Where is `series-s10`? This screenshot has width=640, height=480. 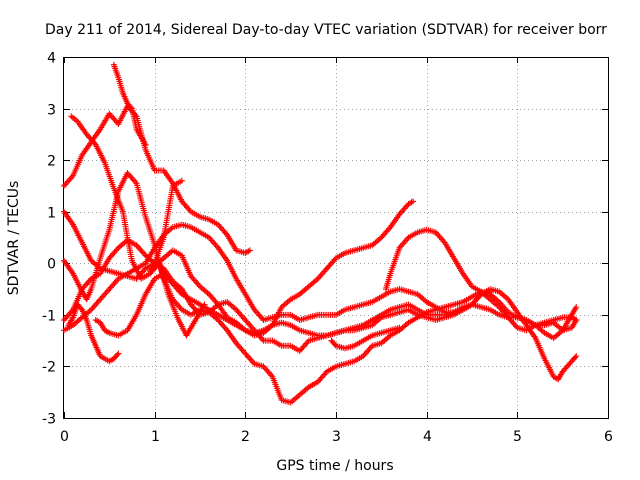 series-s10 is located at coordinates (481, 280).